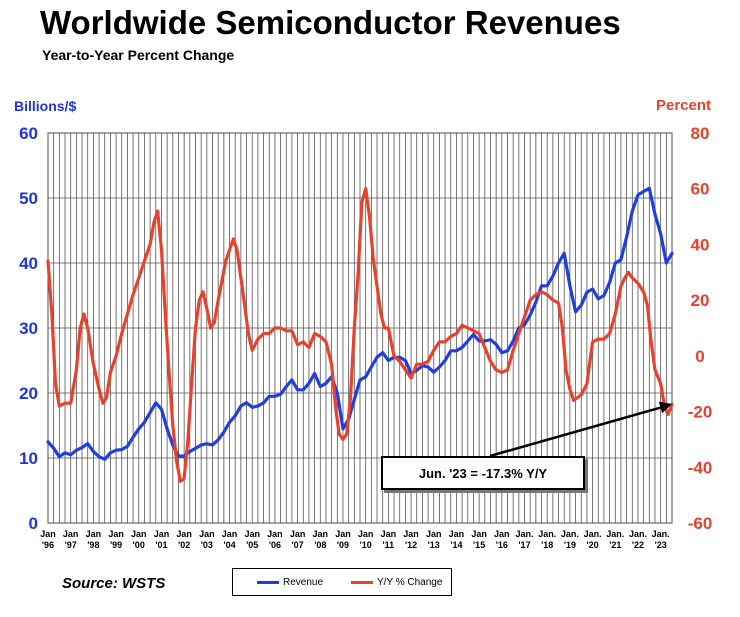 This screenshot has height=617, width=740. What do you see at coordinates (570, 545) in the screenshot?
I see `x-tick-year: '19` at bounding box center [570, 545].